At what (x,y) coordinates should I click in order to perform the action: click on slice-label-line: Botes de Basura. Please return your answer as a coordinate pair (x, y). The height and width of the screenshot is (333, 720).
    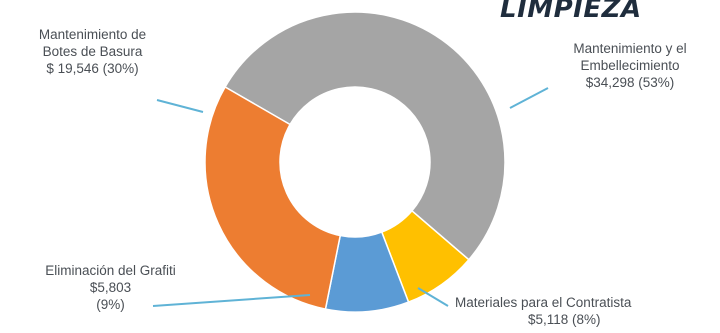
    Looking at the image, I should click on (92, 51).